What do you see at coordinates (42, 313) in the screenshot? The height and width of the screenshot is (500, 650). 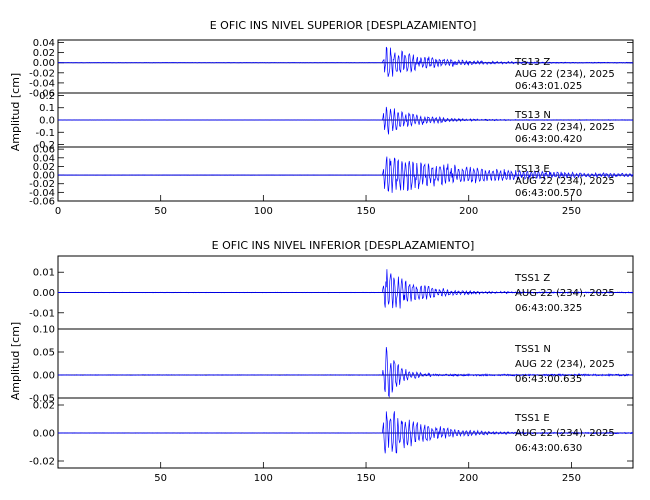 I see `y-tick-label: -0.01` at bounding box center [42, 313].